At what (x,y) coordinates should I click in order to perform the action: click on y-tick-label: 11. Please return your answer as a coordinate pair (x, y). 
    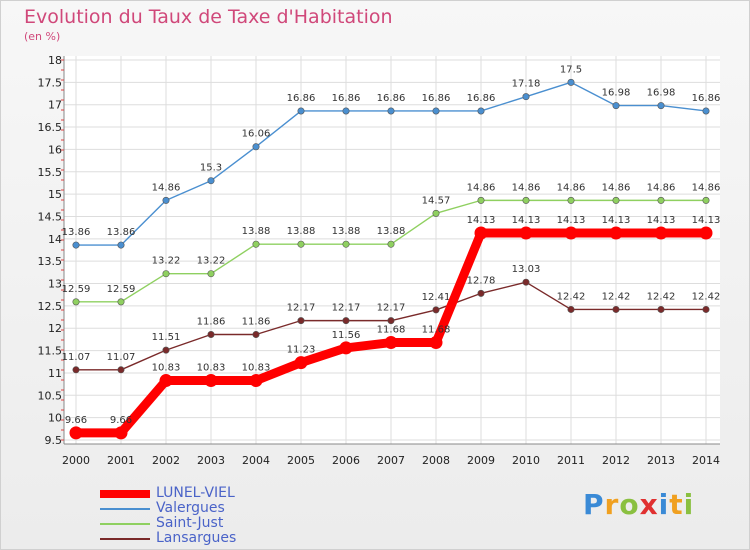
    Looking at the image, I should click on (55, 373).